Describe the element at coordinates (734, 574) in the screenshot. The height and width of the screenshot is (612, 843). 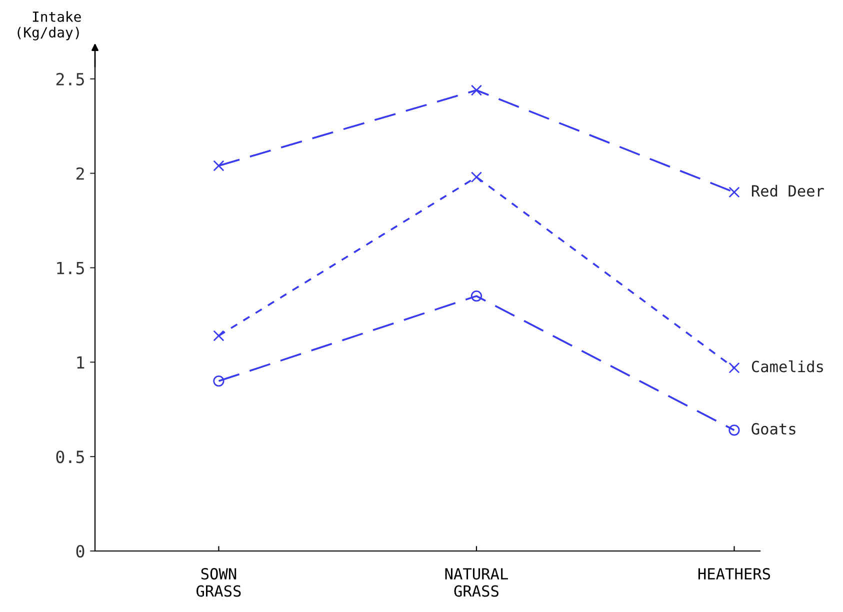
I see `x-tick-label: HEATHERS` at that location.